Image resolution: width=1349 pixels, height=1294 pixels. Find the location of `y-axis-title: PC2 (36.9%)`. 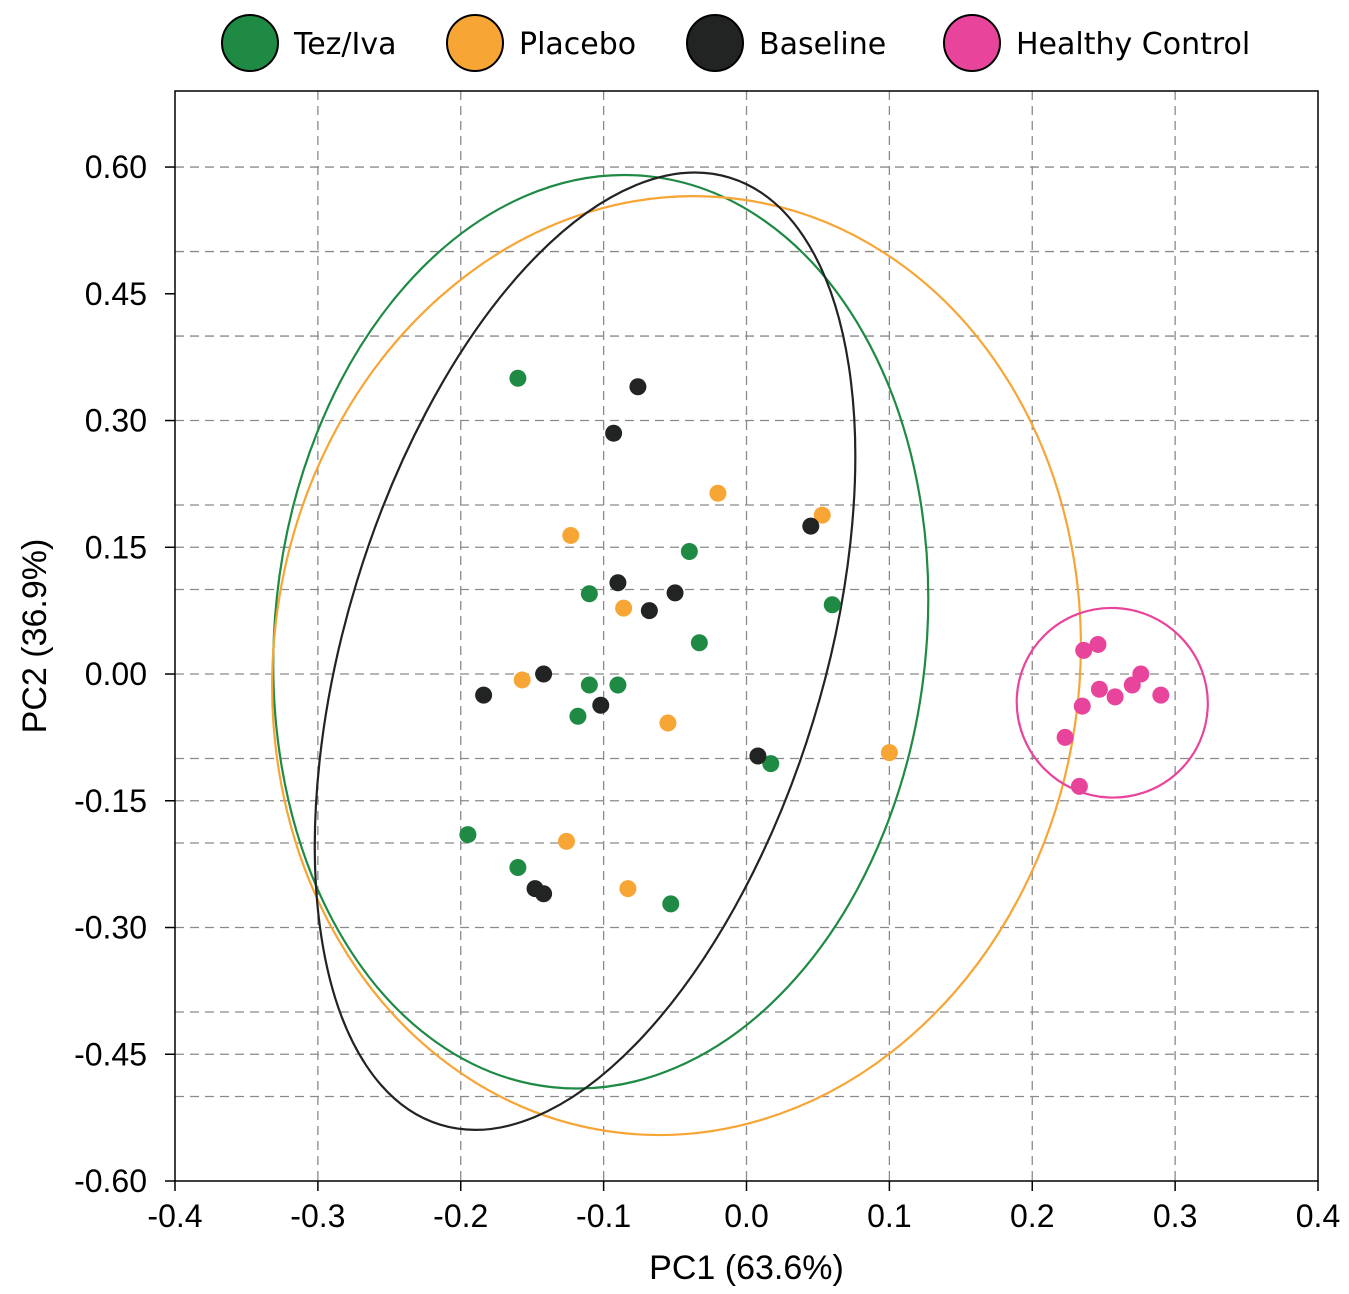

y-axis-title: PC2 (36.9%) is located at coordinates (35, 636).